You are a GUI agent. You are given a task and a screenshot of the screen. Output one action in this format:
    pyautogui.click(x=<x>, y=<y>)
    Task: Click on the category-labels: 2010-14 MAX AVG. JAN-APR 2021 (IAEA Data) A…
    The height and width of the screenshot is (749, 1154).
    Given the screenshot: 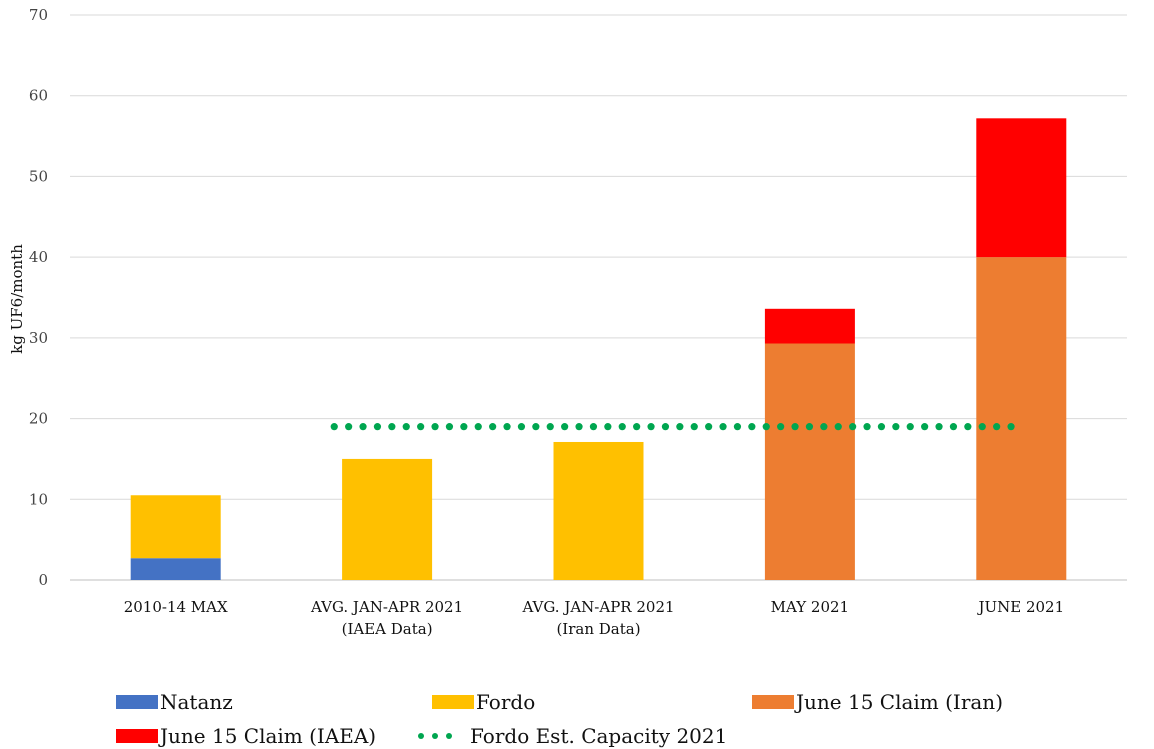 What is the action you would take?
    pyautogui.click(x=594, y=618)
    